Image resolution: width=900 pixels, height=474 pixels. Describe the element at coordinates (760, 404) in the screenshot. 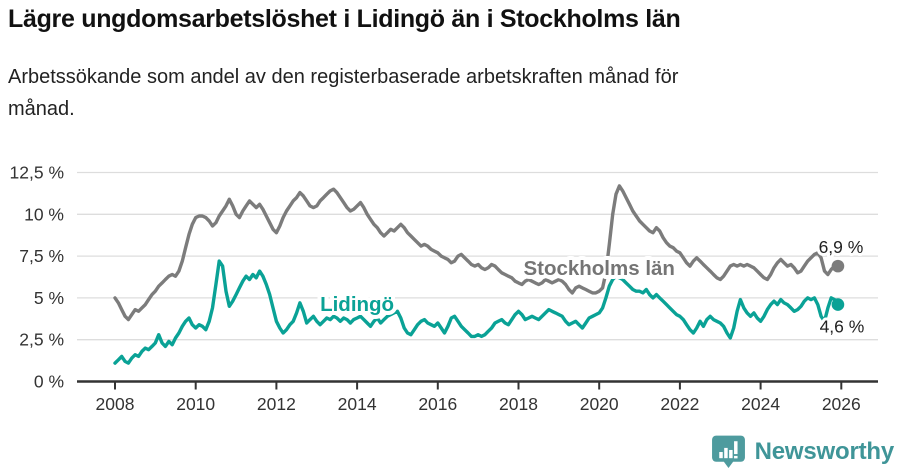

I see `x-tick-label: 2024` at that location.